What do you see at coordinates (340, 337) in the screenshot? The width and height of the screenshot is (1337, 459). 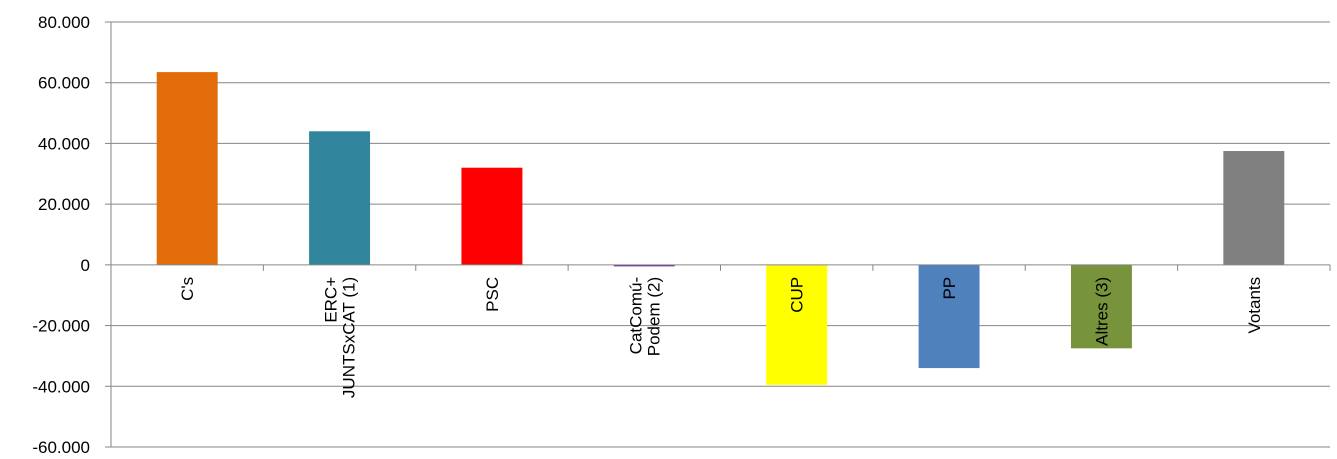 I see `x-tick-label: ERC+JUNTSxCAT (1)` at bounding box center [340, 337].